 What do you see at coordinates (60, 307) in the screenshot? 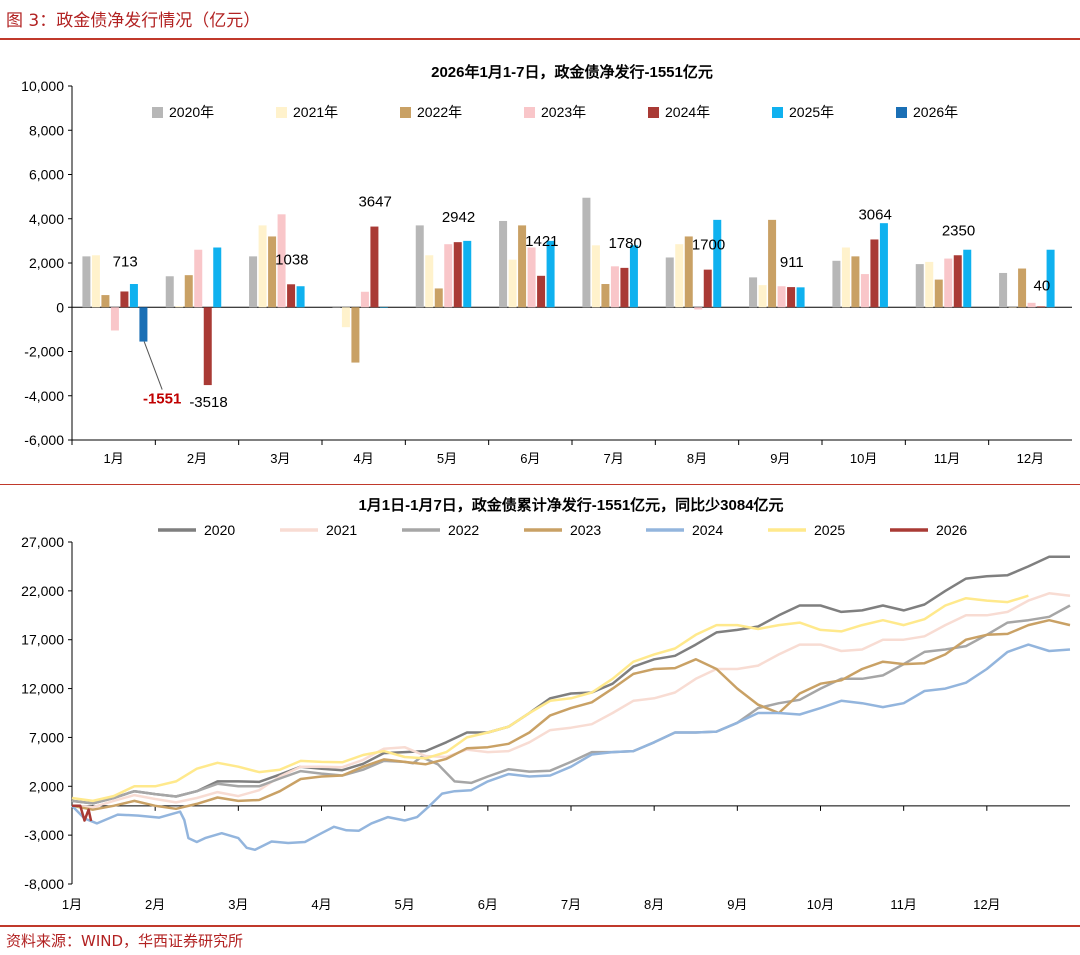
I see `y-tick-label: 0` at bounding box center [60, 307].